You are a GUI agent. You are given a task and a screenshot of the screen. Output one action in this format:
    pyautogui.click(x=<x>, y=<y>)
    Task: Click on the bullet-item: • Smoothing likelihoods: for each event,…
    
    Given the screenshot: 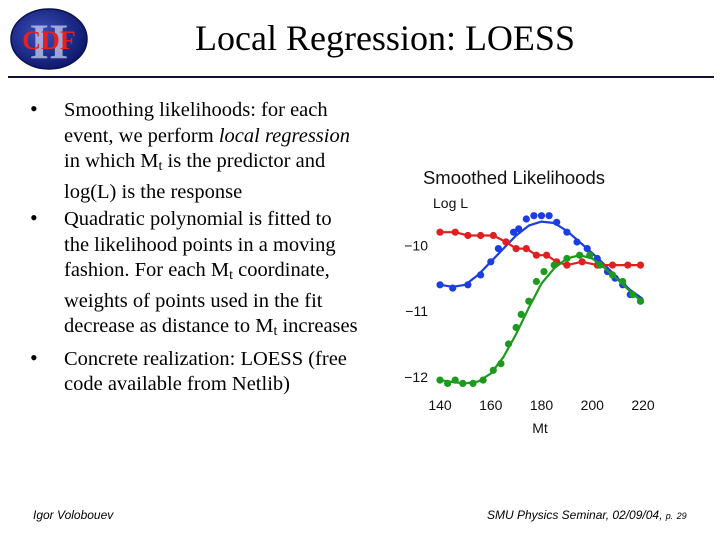 What is the action you would take?
    pyautogui.click(x=190, y=149)
    